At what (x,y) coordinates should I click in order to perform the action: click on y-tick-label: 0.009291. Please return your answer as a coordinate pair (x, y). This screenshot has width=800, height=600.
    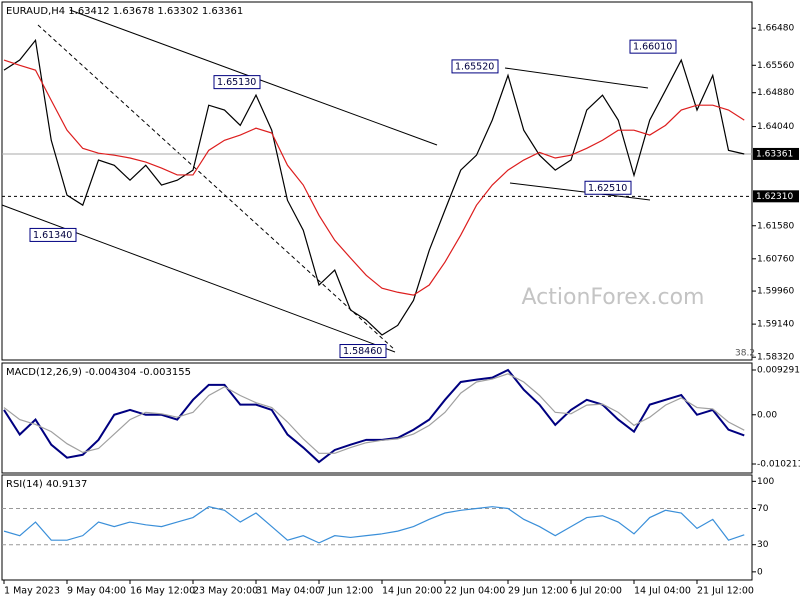
    Looking at the image, I should click on (778, 370).